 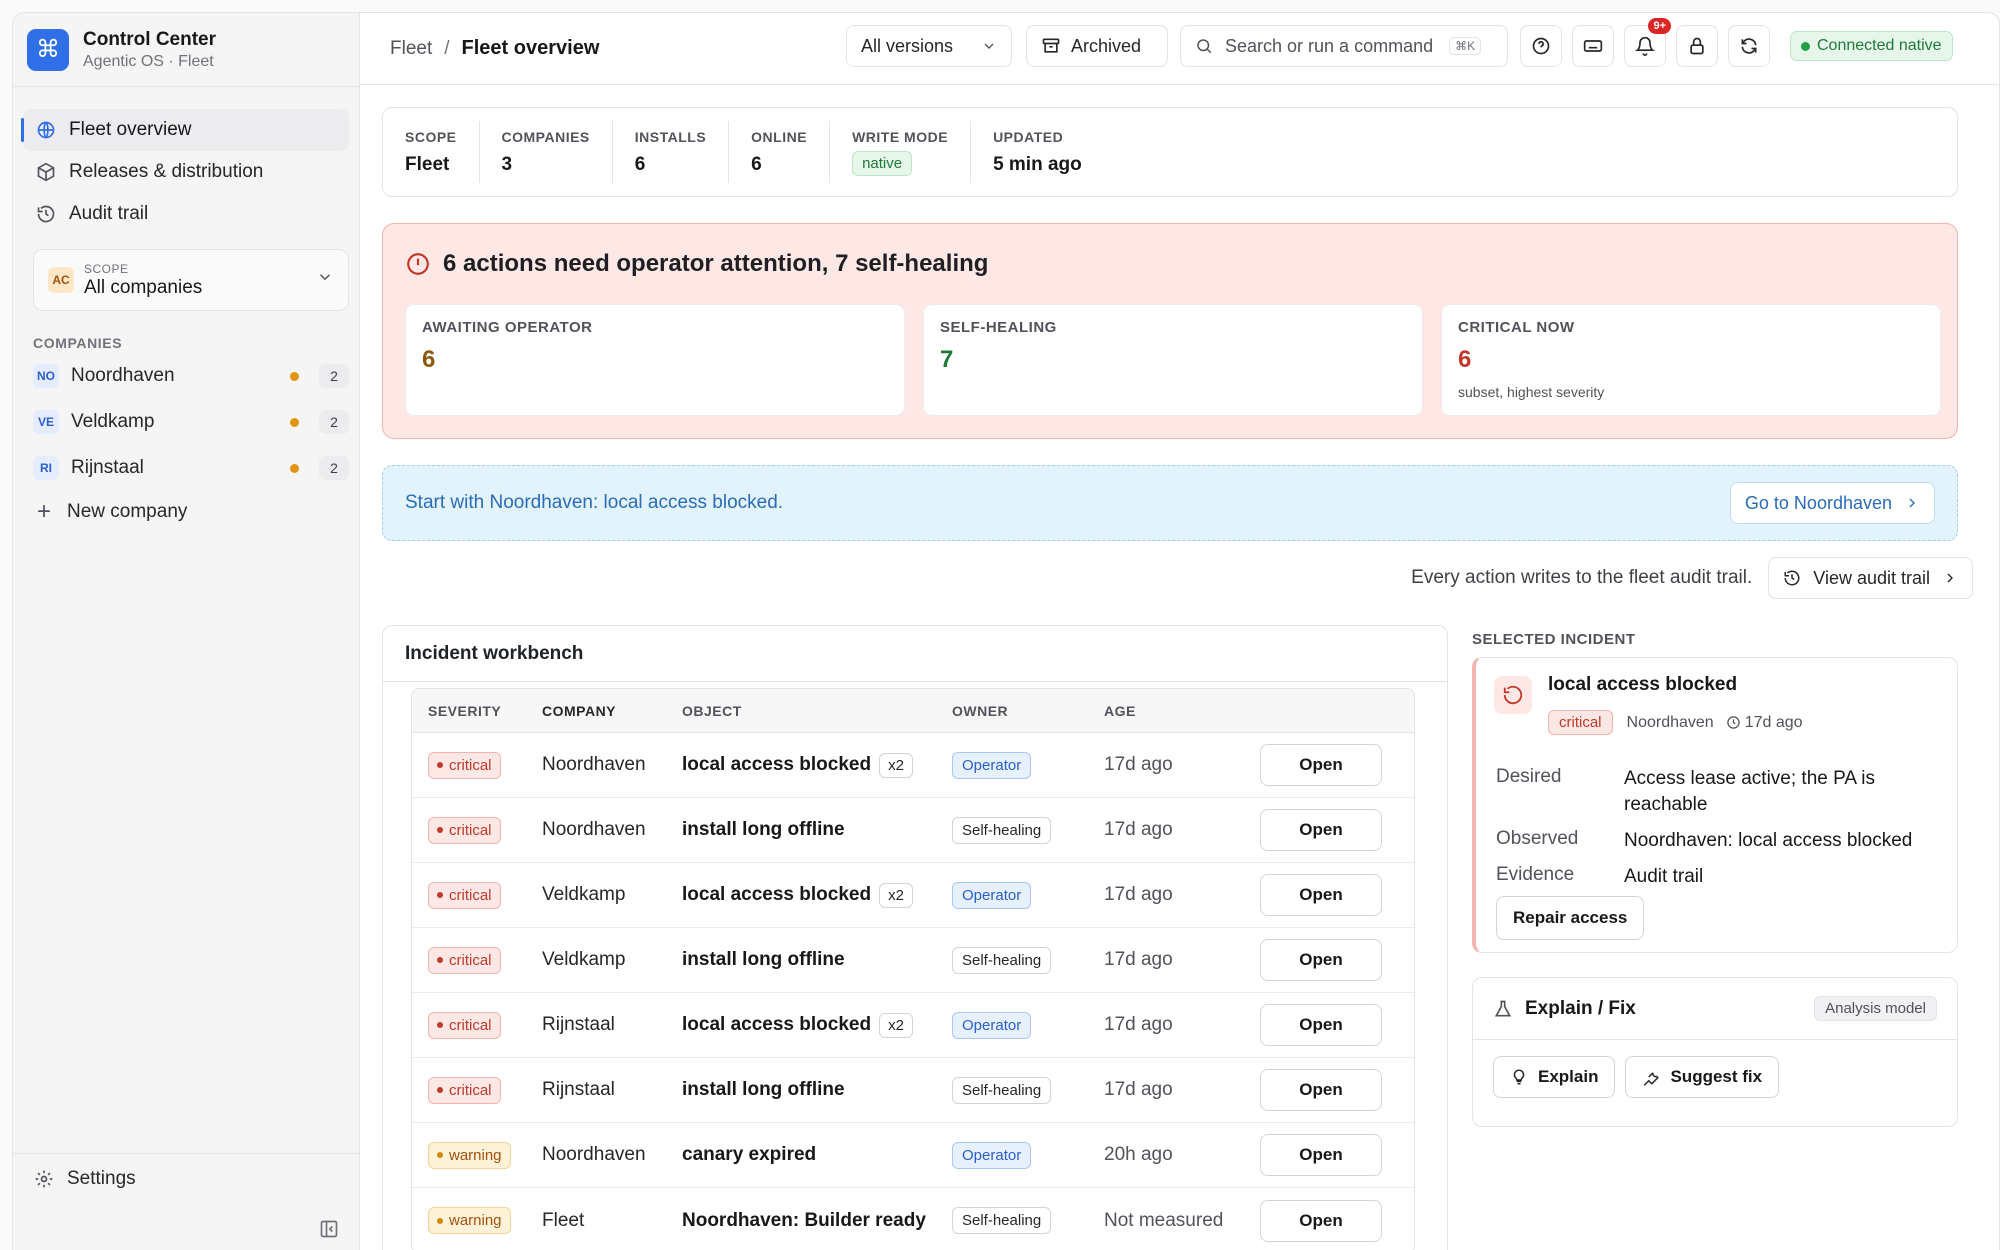 What do you see at coordinates (191, 422) in the screenshot?
I see `company-item-veldkamp: VE Veldkamp 2` at bounding box center [191, 422].